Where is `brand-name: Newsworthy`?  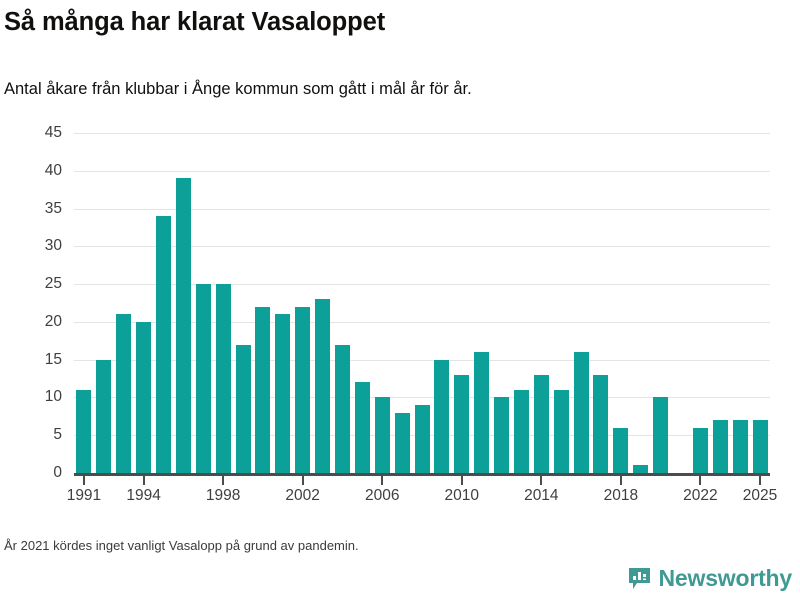
brand-name: Newsworthy is located at coordinates (725, 578).